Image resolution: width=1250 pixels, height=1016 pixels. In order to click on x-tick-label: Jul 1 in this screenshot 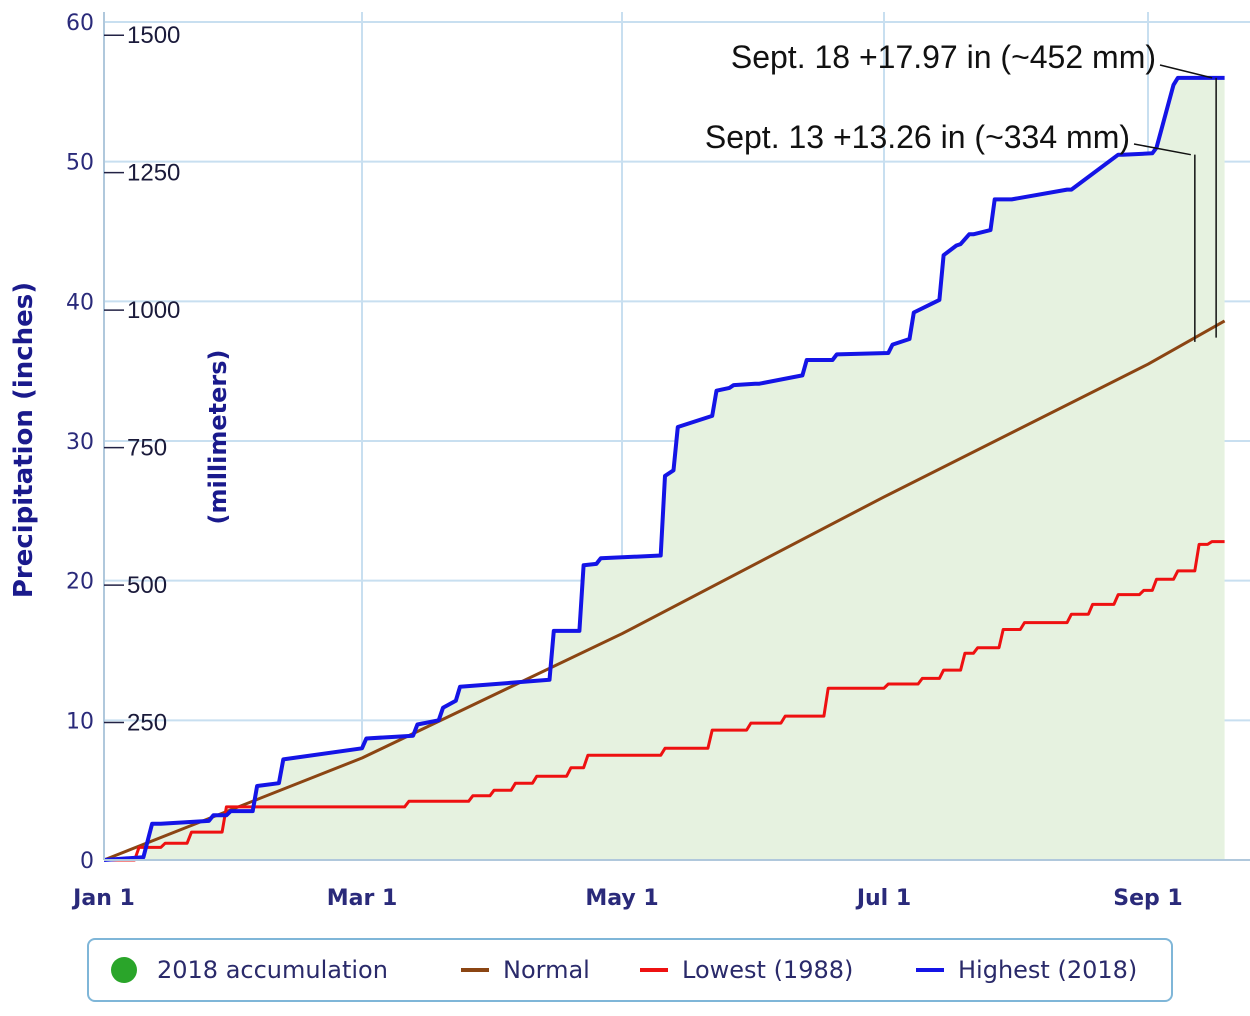, I will do `click(883, 898)`.